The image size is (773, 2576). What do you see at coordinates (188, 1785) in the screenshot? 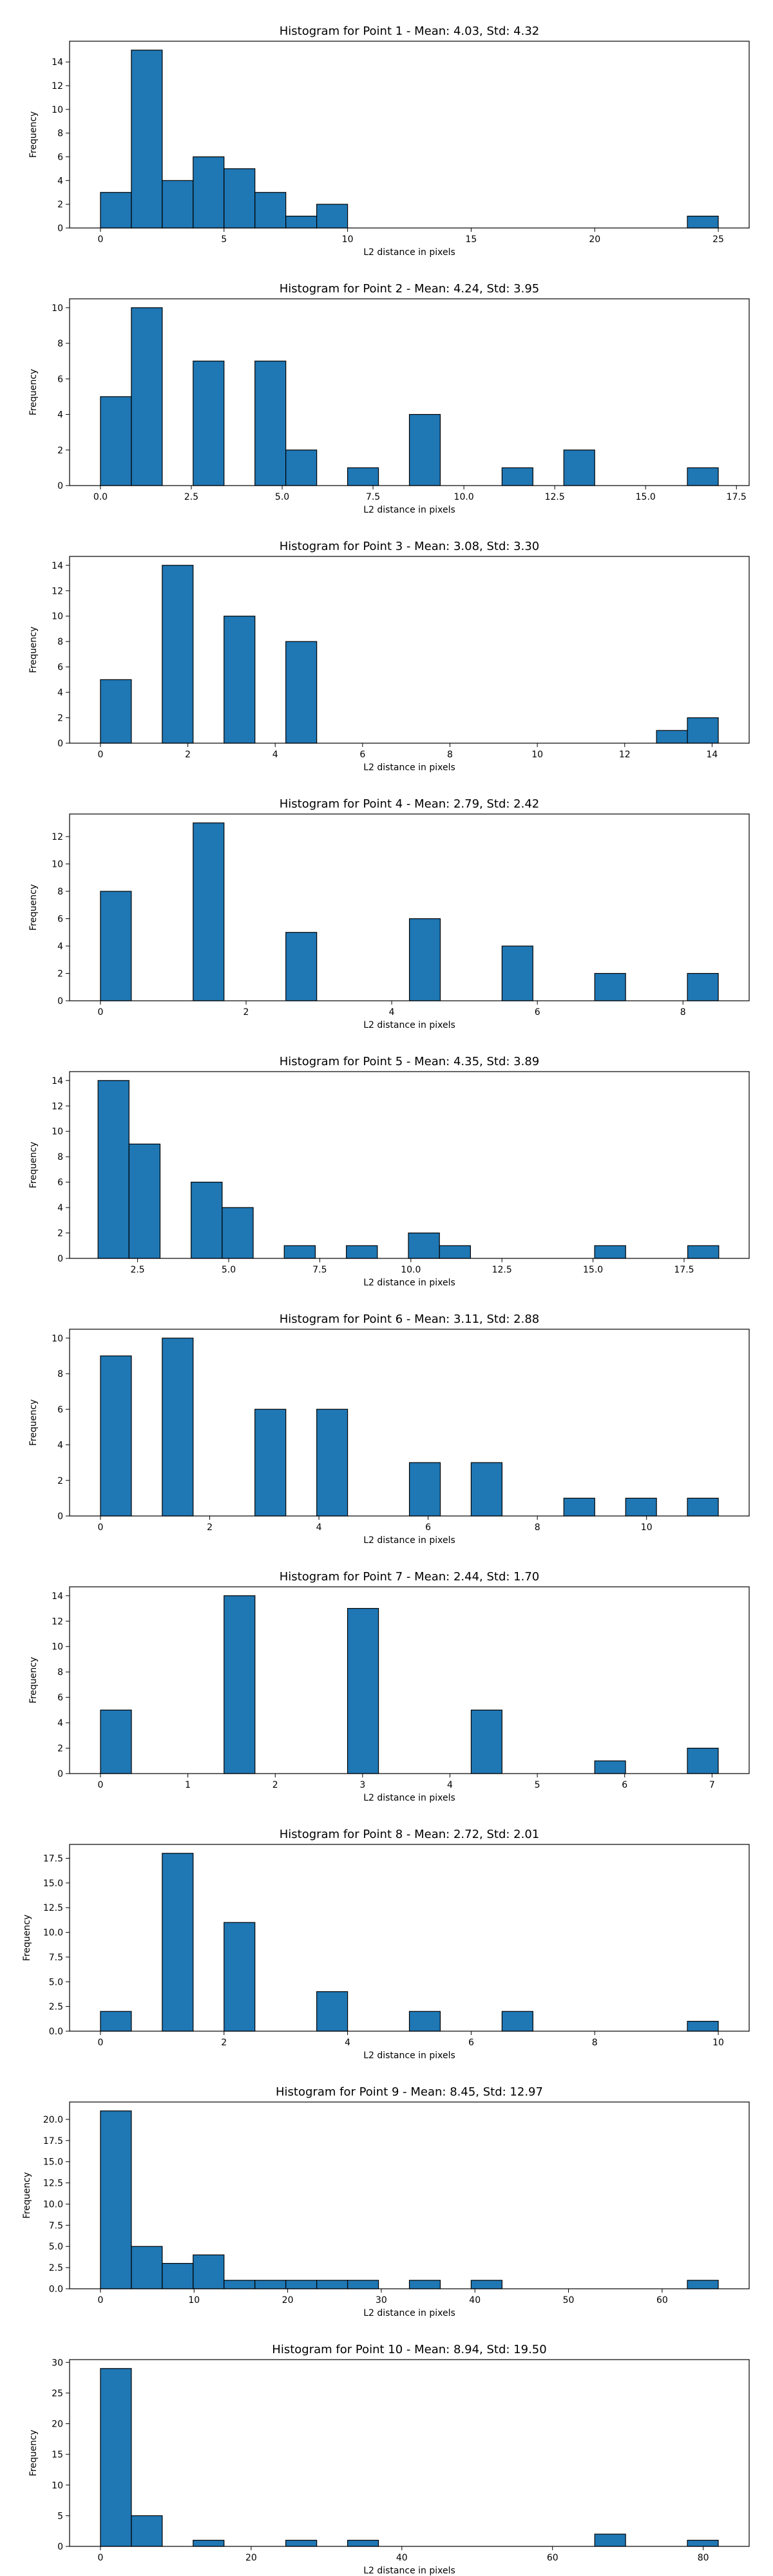
I see `x-tick-label: 1` at bounding box center [188, 1785].